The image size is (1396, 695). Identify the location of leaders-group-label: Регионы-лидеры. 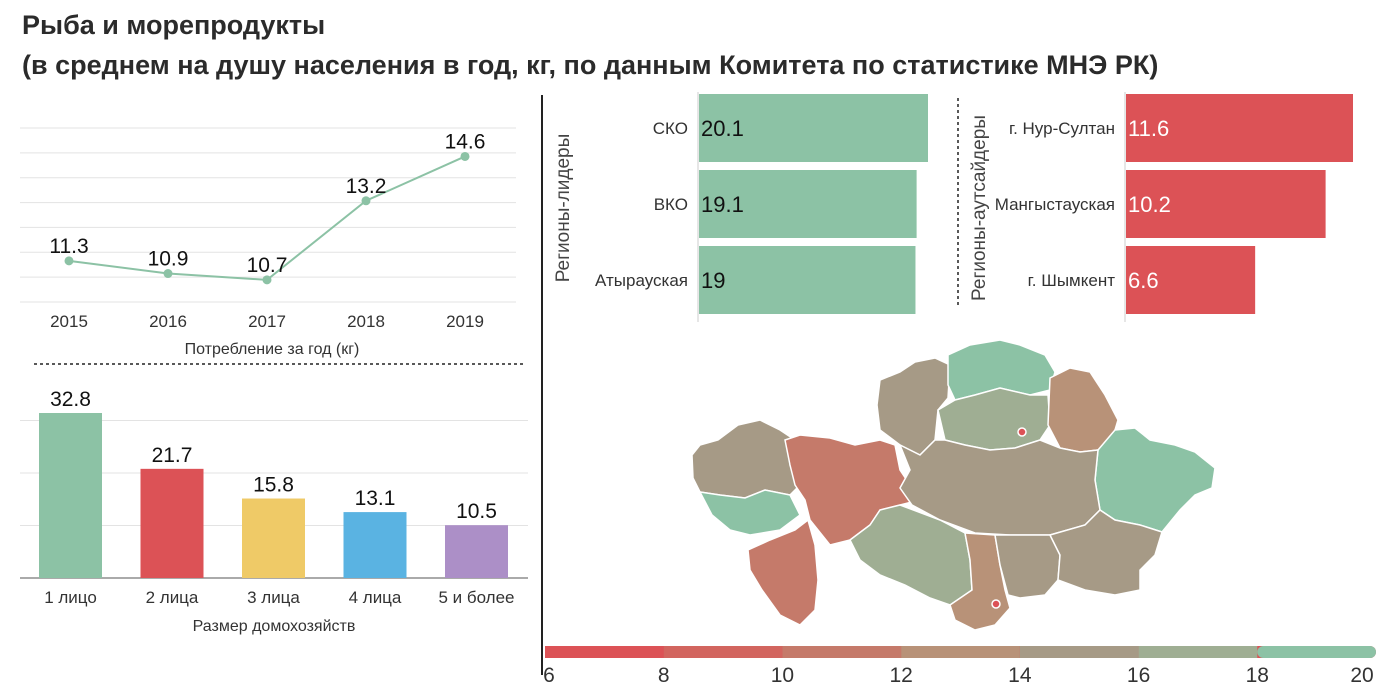
(563, 208).